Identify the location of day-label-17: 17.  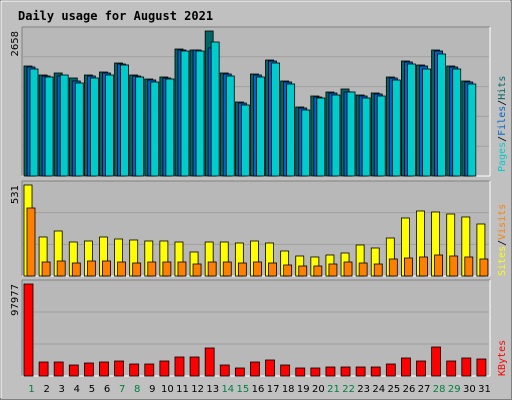
(273, 389).